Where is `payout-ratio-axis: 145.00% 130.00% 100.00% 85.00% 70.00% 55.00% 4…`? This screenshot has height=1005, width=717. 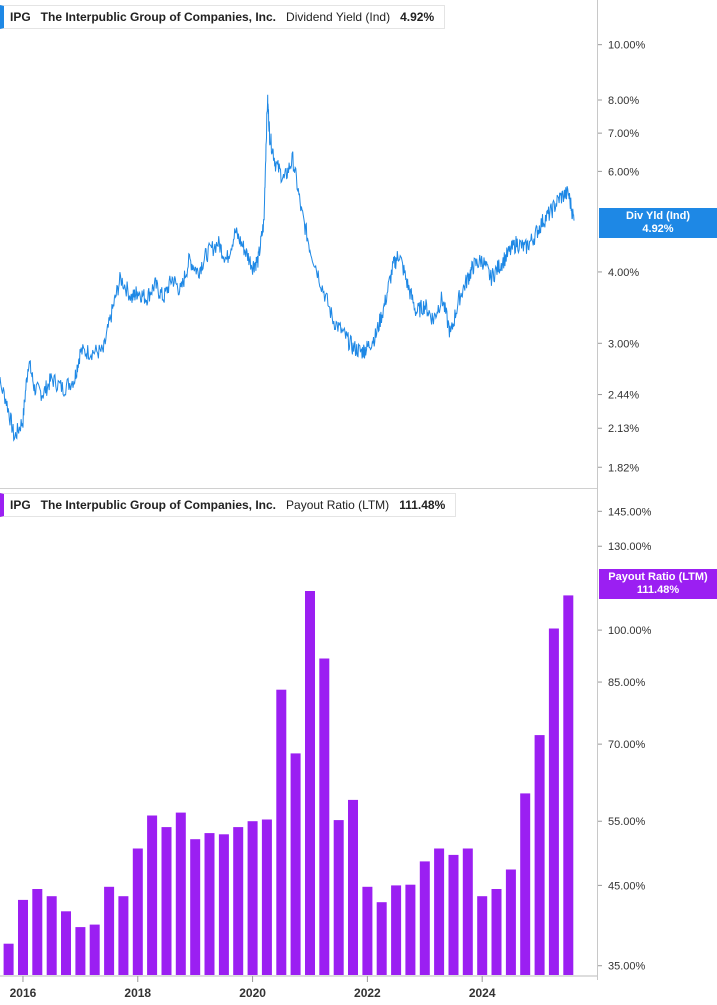 payout-ratio-axis: 145.00% 130.00% 100.00% 85.00% 70.00% 55.00% 4… is located at coordinates (624, 739).